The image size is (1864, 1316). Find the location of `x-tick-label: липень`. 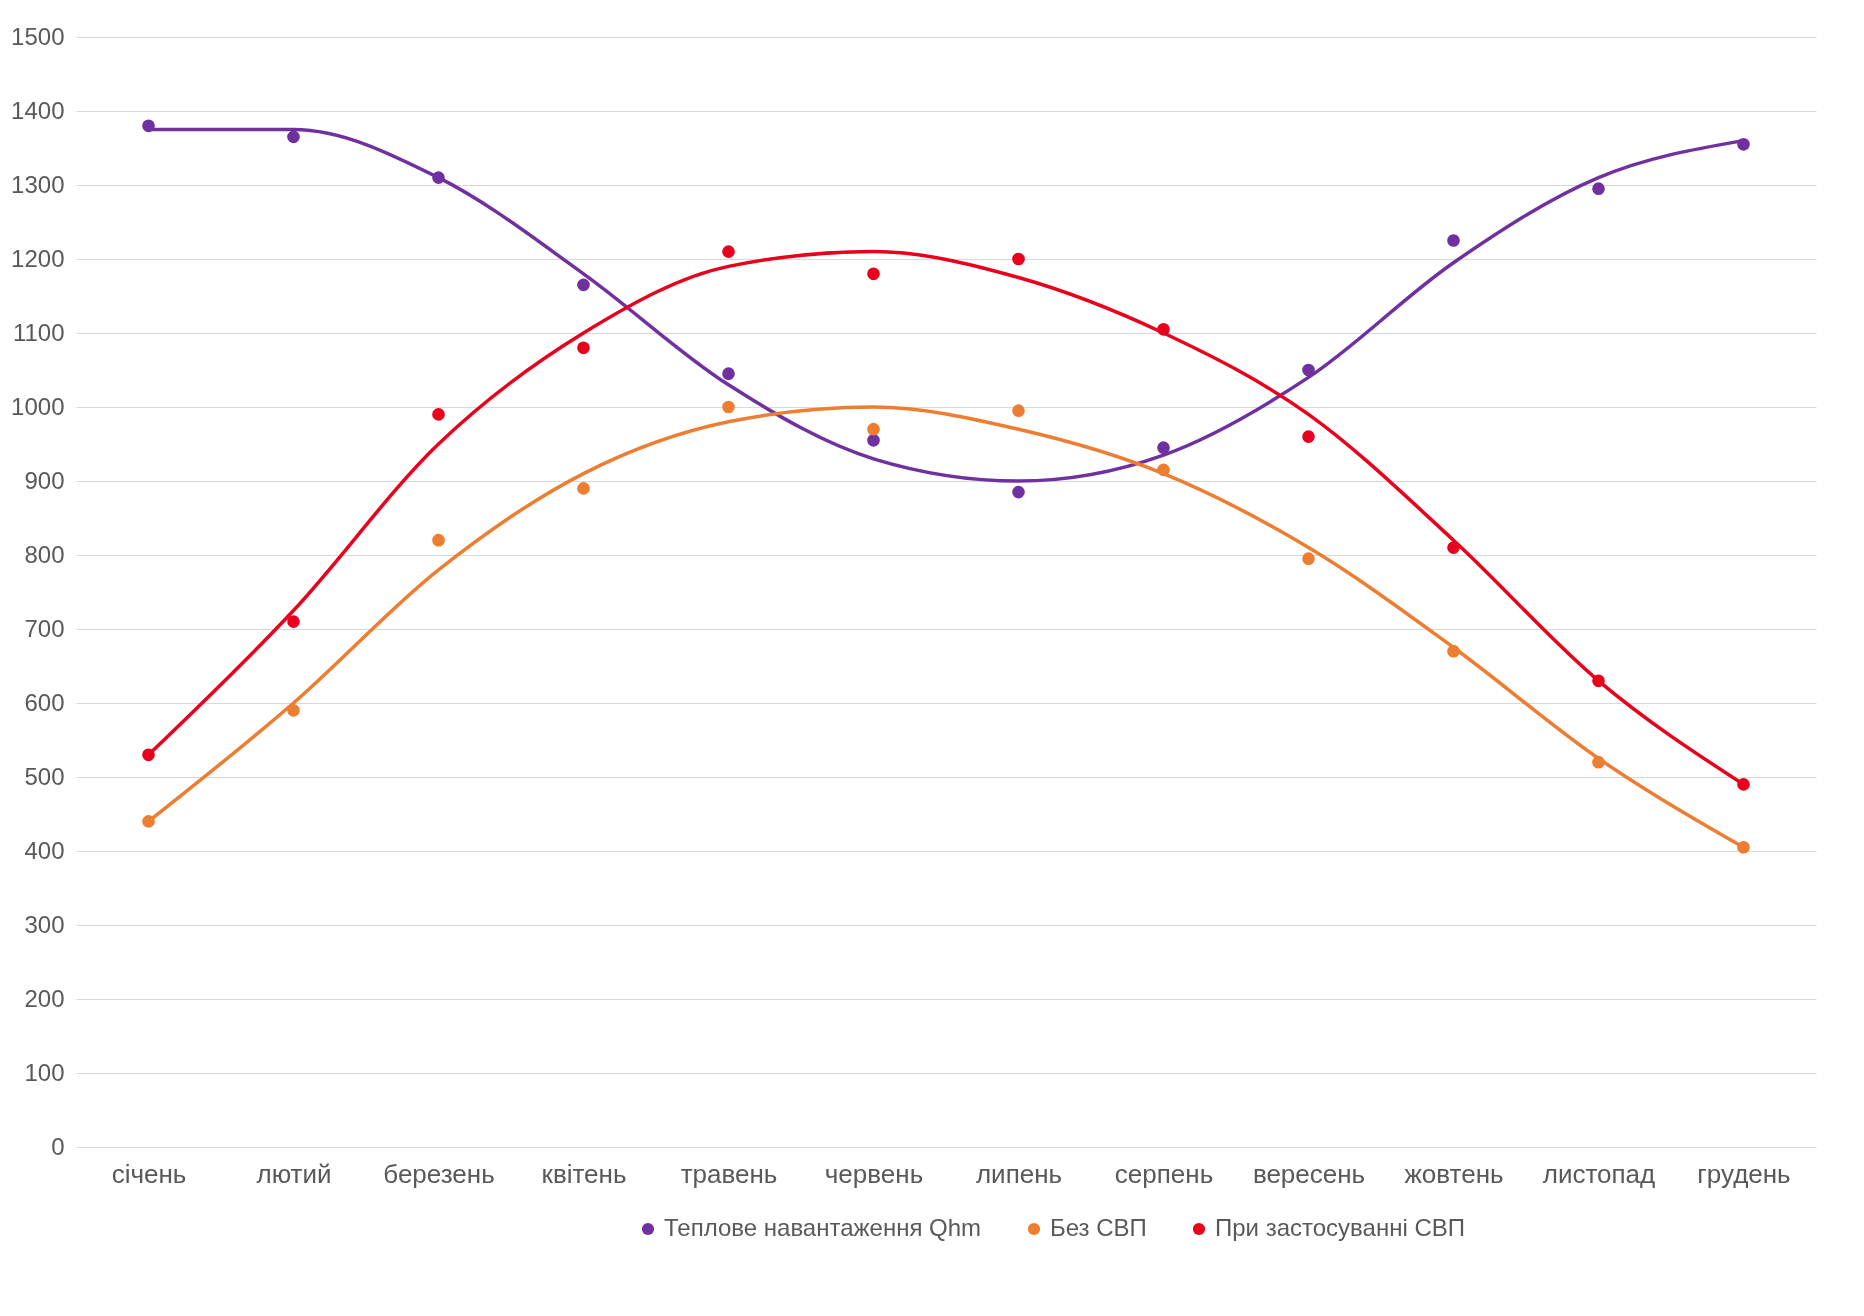

x-tick-label: липень is located at coordinates (1019, 1173).